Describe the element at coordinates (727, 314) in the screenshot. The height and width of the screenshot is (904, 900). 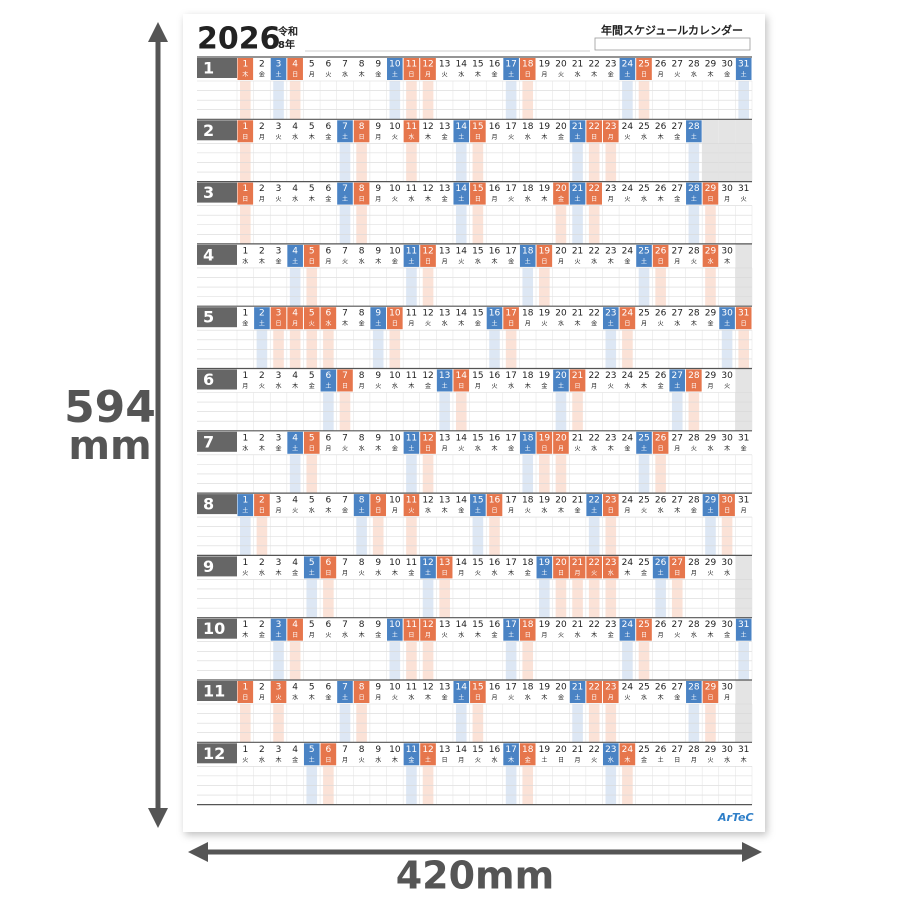
I see `day-number: 30` at that location.